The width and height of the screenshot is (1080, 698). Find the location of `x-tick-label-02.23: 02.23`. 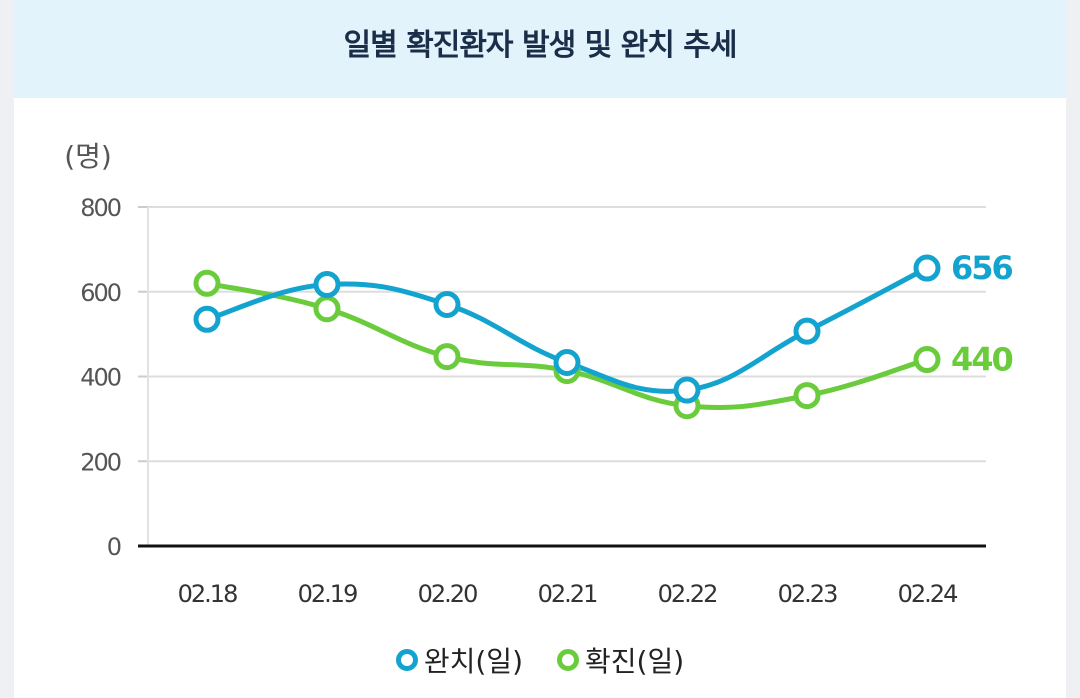

x-tick-label-02.23: 02.23 is located at coordinates (807, 594).